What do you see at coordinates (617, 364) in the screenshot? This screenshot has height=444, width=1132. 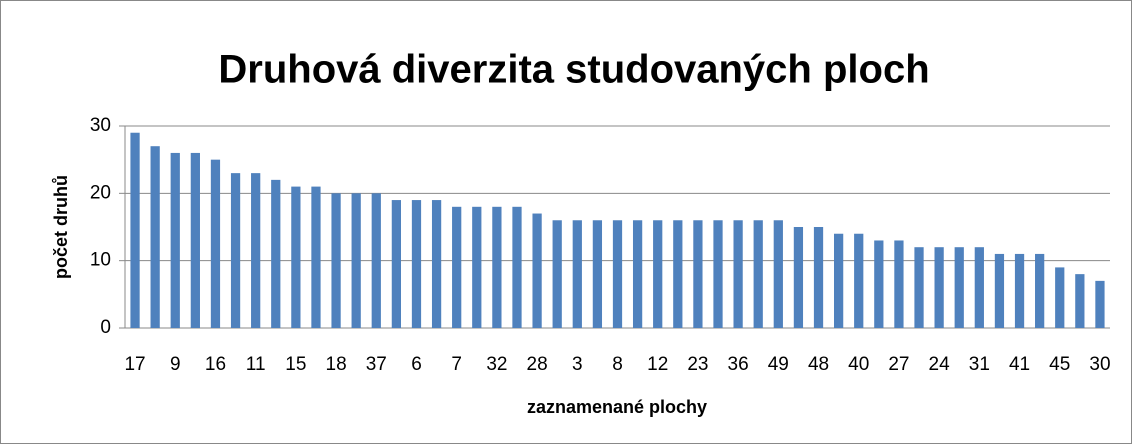 I see `x-tick-label: 8` at bounding box center [617, 364].